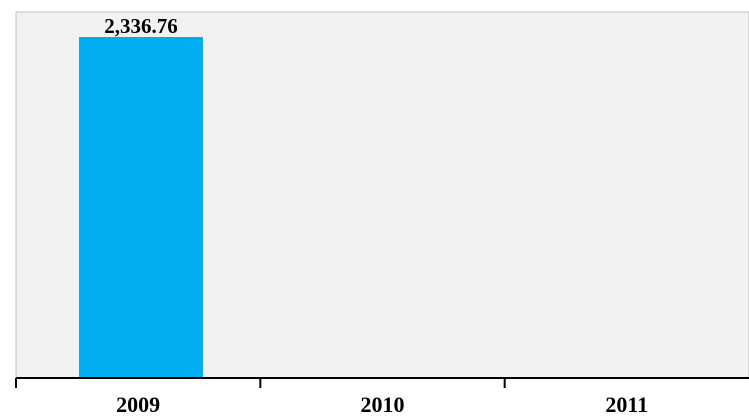 This screenshot has height=419, width=749. I want to click on x-tick-group, so click(260, 383).